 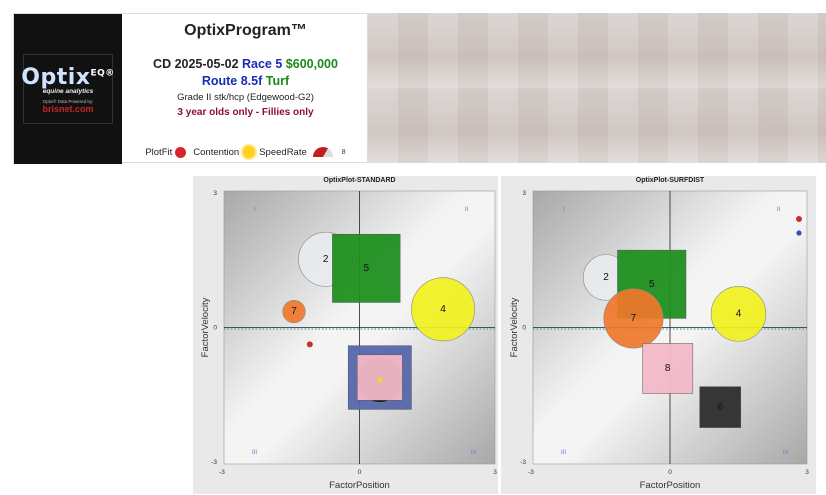 What do you see at coordinates (322, 152) in the screenshot?
I see `gauge-icon` at bounding box center [322, 152].